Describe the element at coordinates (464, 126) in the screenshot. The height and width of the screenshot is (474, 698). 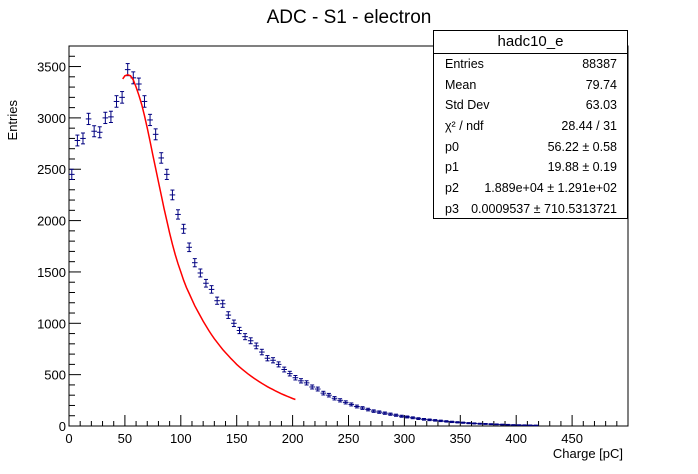
I see `stats-label: χ² / ndf` at that location.